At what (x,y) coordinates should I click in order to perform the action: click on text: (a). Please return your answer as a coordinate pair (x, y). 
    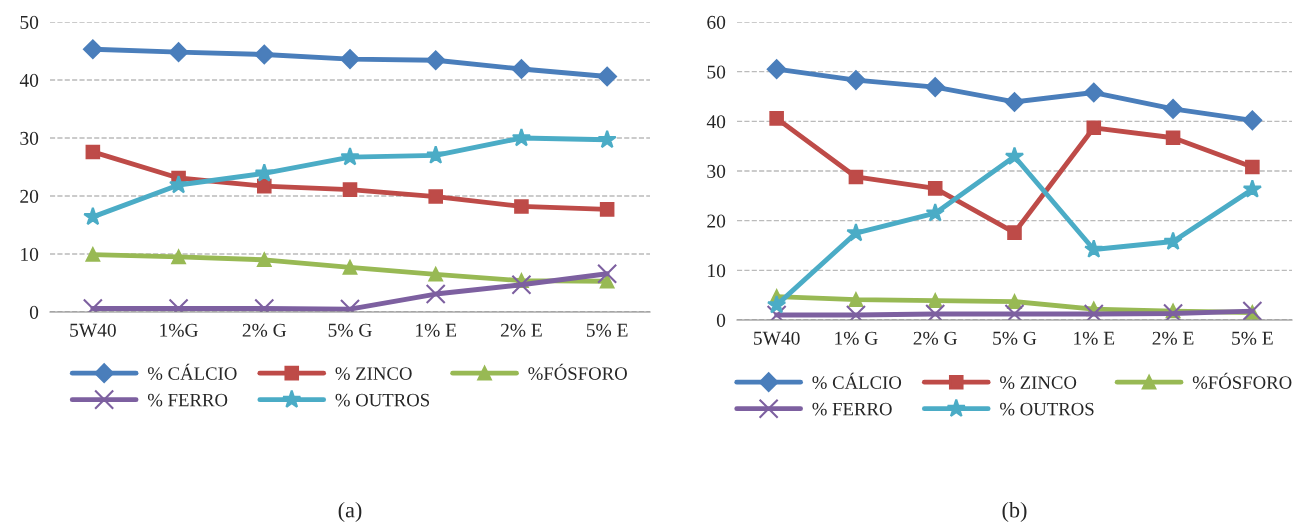
    Looking at the image, I should click on (350, 512).